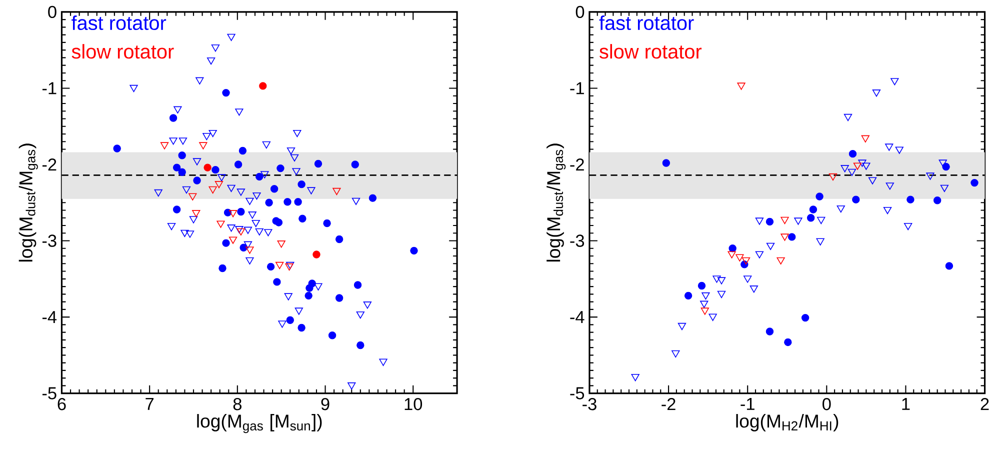  I want to click on text: fast rotator, so click(119, 22).